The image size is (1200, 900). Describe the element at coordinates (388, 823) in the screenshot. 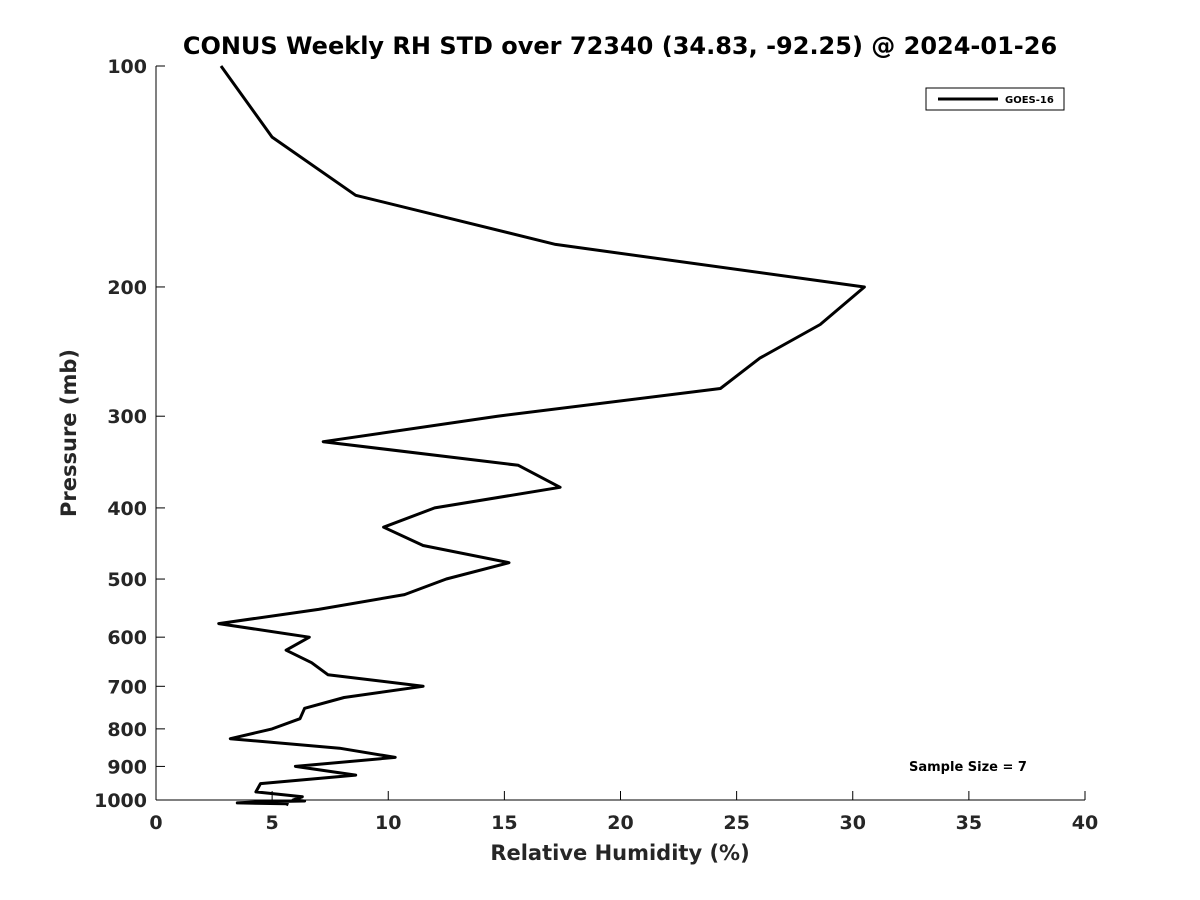

I see `x-tick-label: 10` at that location.